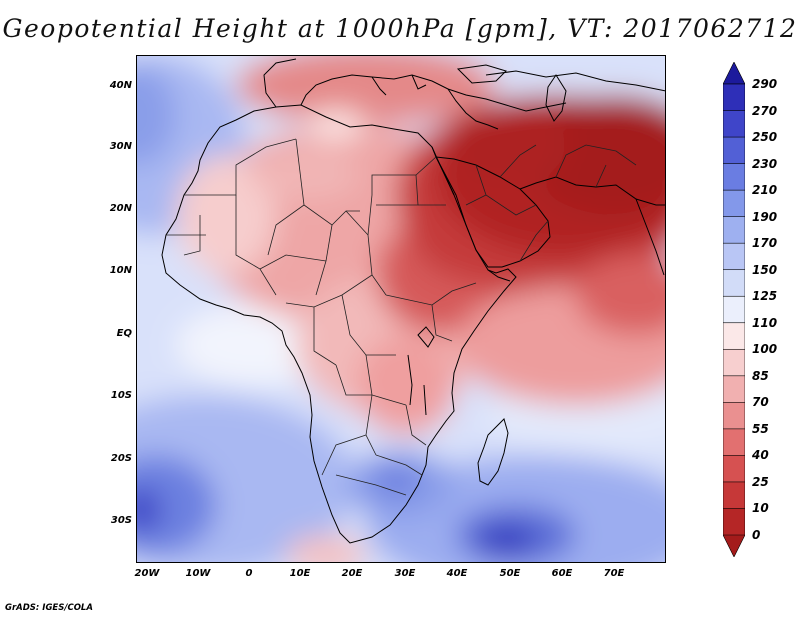 The height and width of the screenshot is (618, 800). Describe the element at coordinates (765, 216) in the screenshot. I see `colorbar-label: 190` at that location.